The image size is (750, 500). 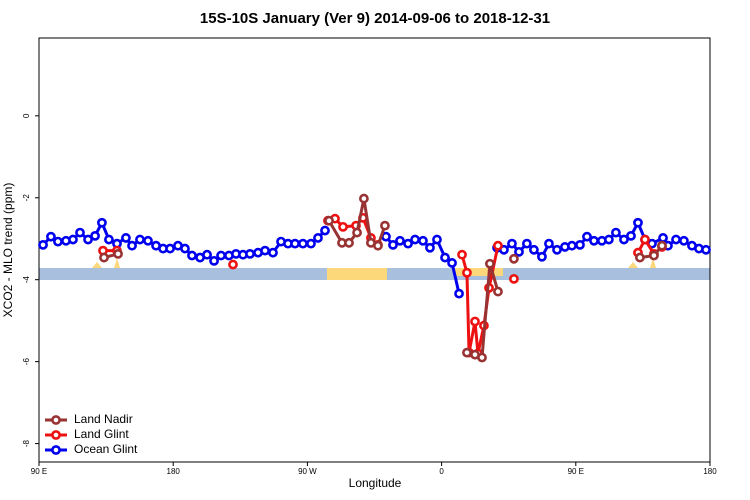 I want to click on legend-label: Ocean Glint, so click(x=106, y=449).